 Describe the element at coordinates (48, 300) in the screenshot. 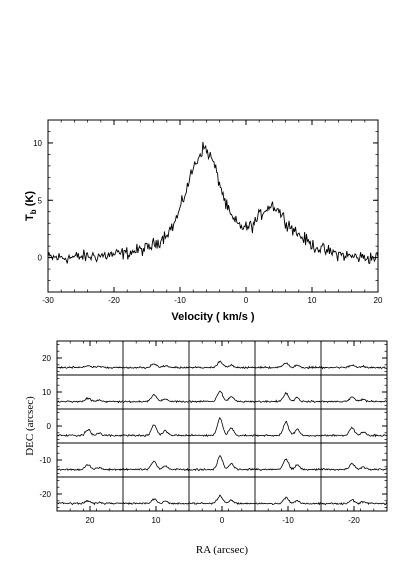

I see `x-tick-label: -30` at that location.